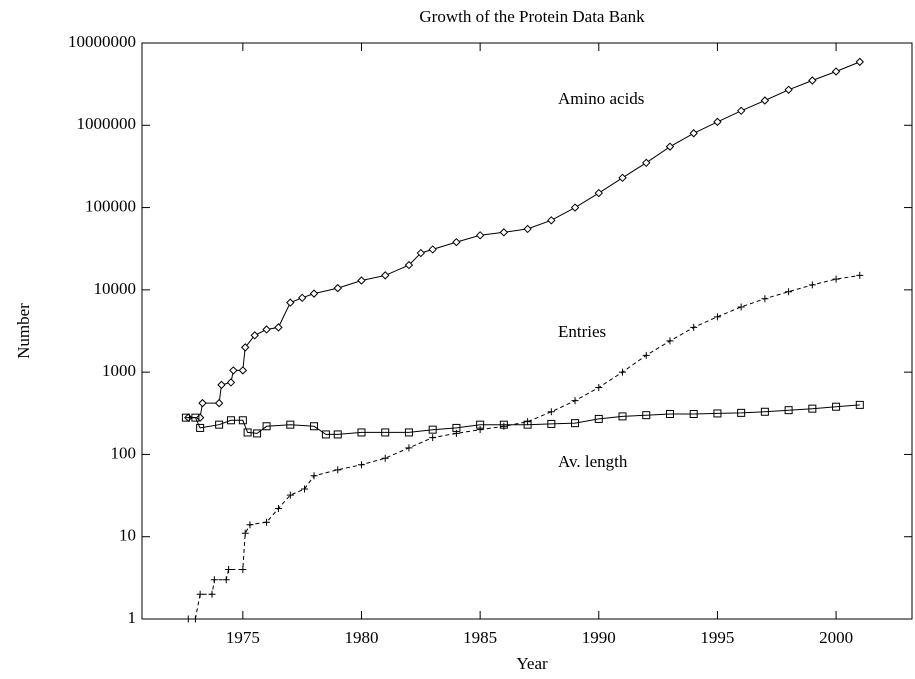 This screenshot has height=679, width=915. Describe the element at coordinates (127, 535) in the screenshot. I see `y-tick-label: 10` at that location.